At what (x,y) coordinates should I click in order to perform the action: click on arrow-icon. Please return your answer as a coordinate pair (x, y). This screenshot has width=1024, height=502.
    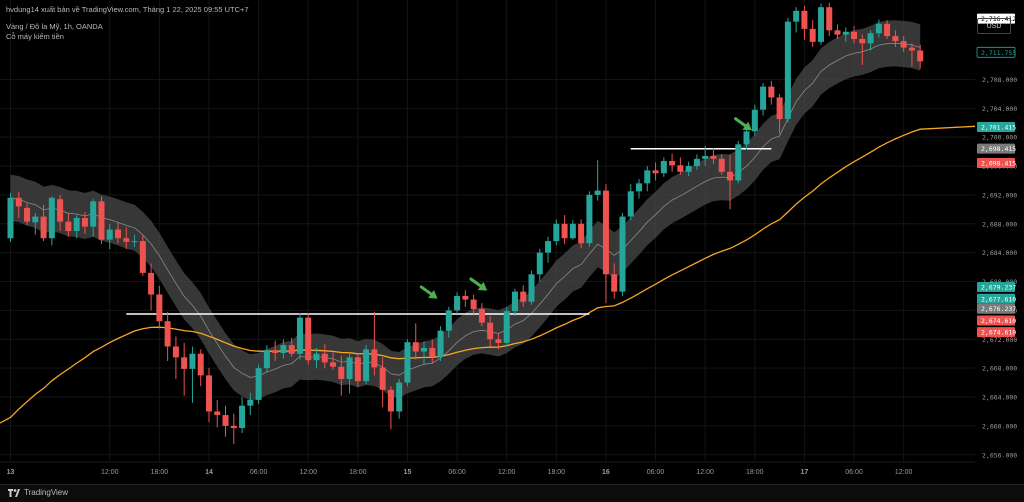
    Looking at the image, I should click on (428, 292).